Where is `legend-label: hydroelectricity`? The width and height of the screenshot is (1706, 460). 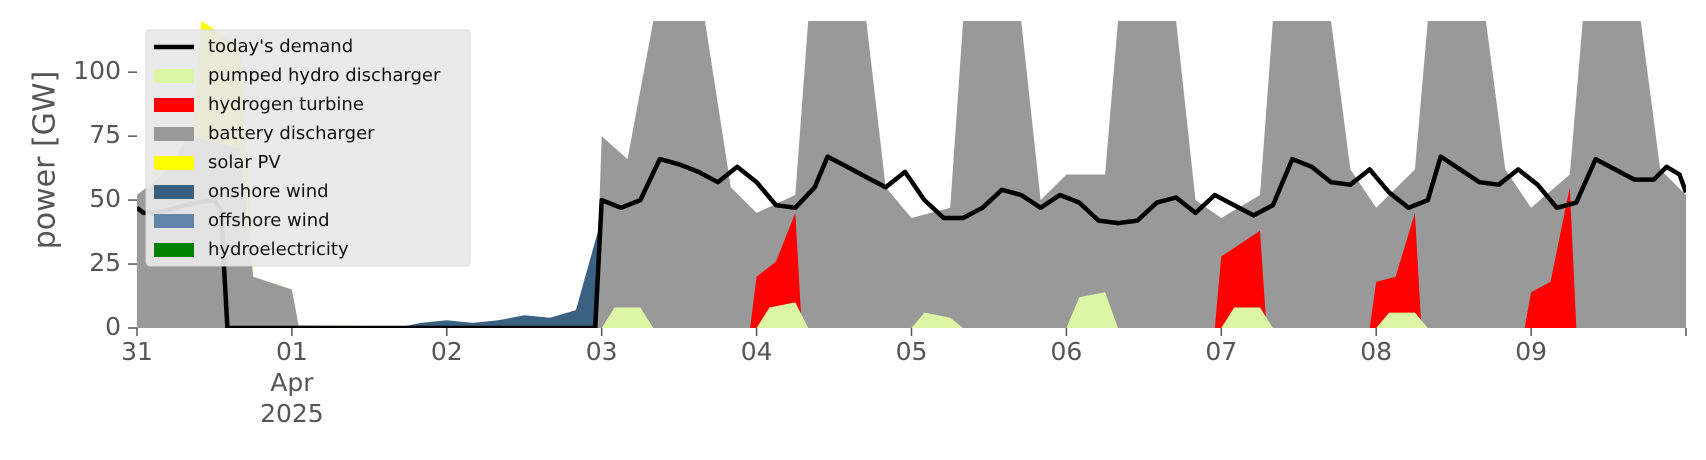
legend-label: hydroelectricity is located at coordinates (278, 249).